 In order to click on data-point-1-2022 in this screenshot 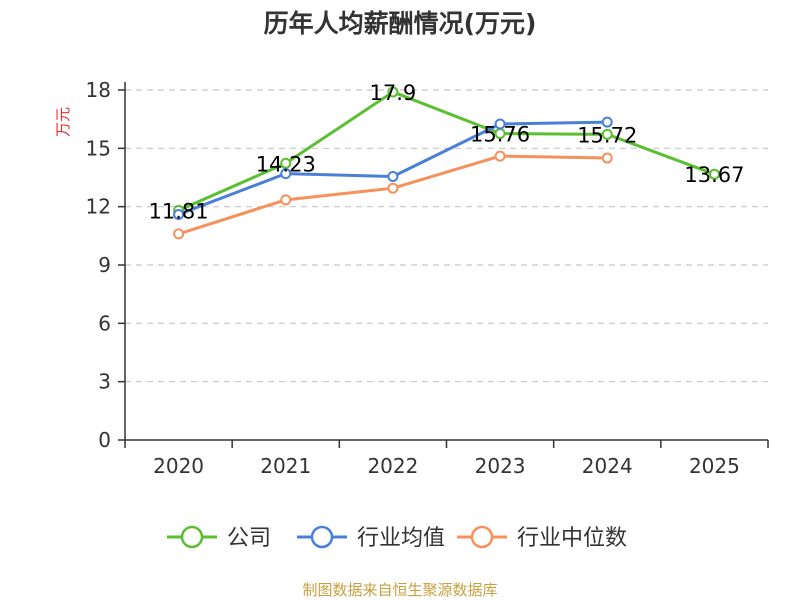, I will do `click(393, 177)`.